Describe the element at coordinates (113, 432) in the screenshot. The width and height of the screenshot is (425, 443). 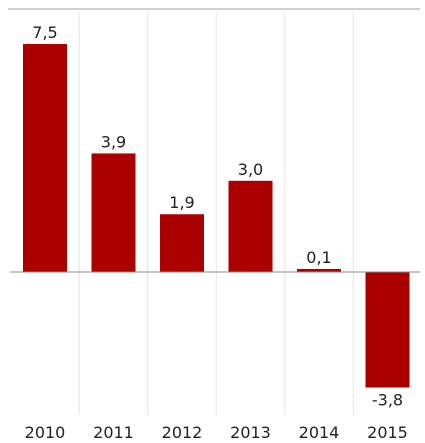
I see `x-tick-label-2011: 2011` at that location.